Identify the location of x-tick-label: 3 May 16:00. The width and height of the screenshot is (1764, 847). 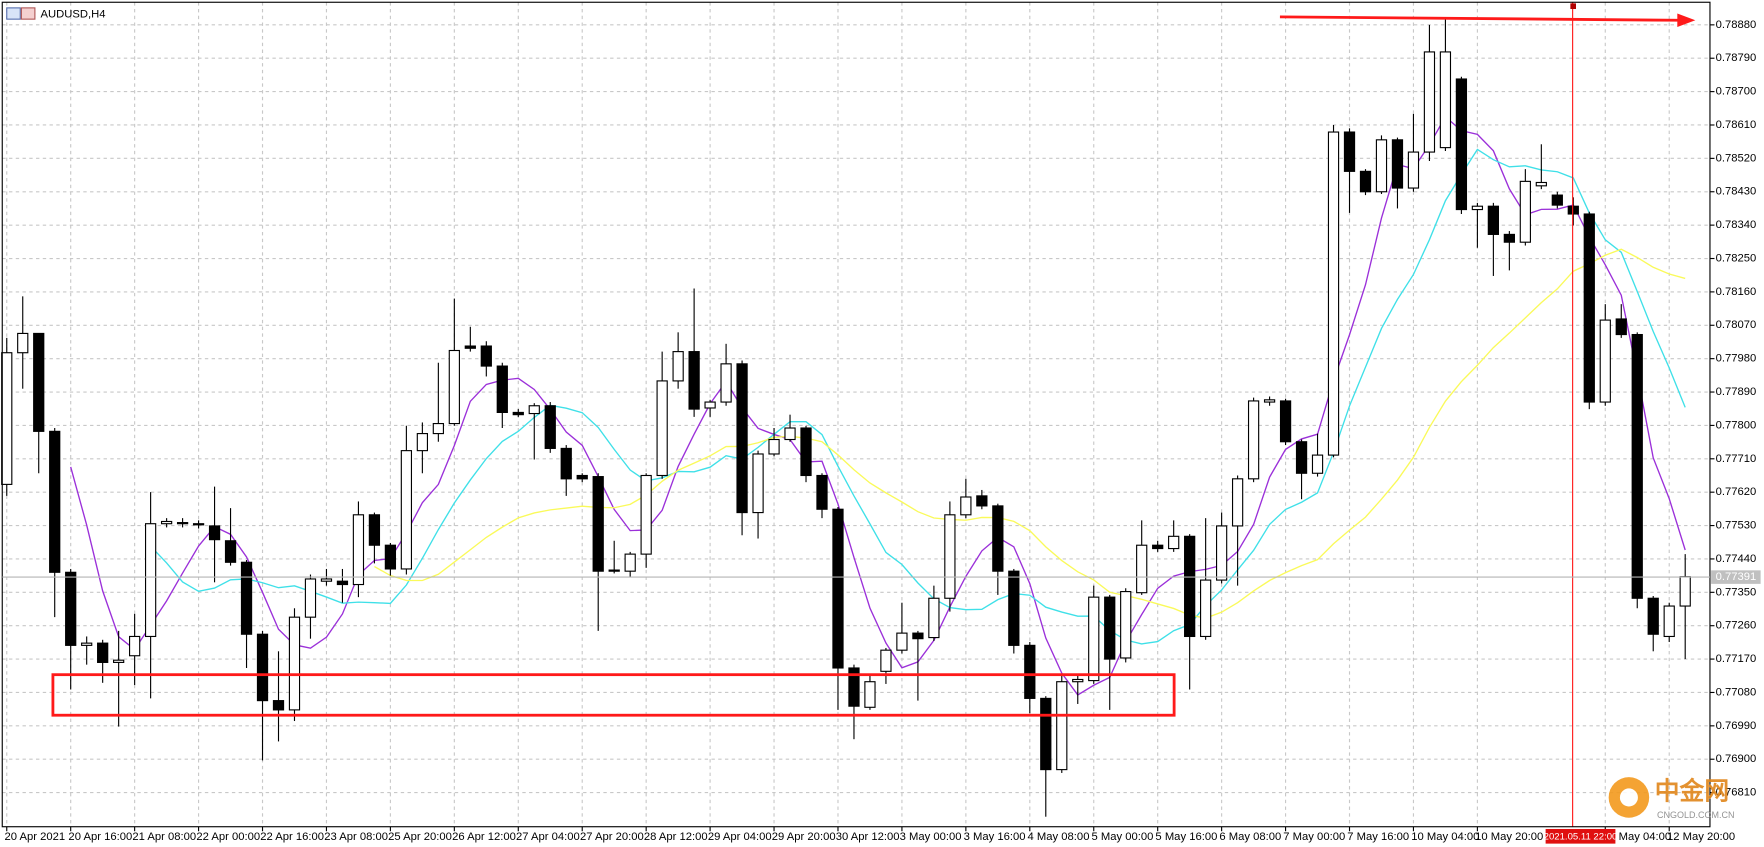
(995, 837).